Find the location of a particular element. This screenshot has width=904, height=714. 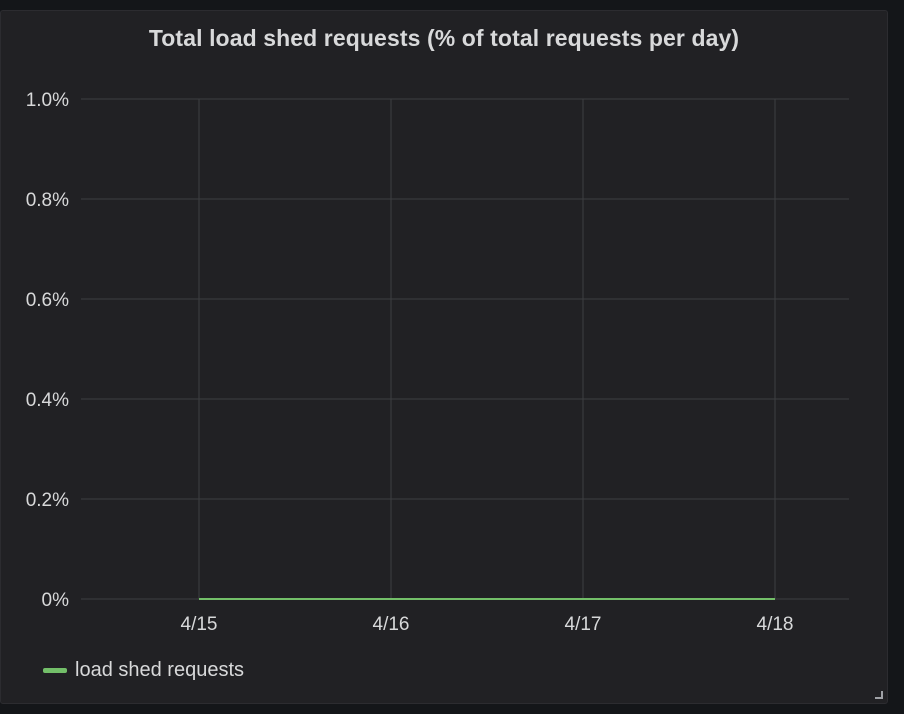

resize-handle is located at coordinates (879, 695).